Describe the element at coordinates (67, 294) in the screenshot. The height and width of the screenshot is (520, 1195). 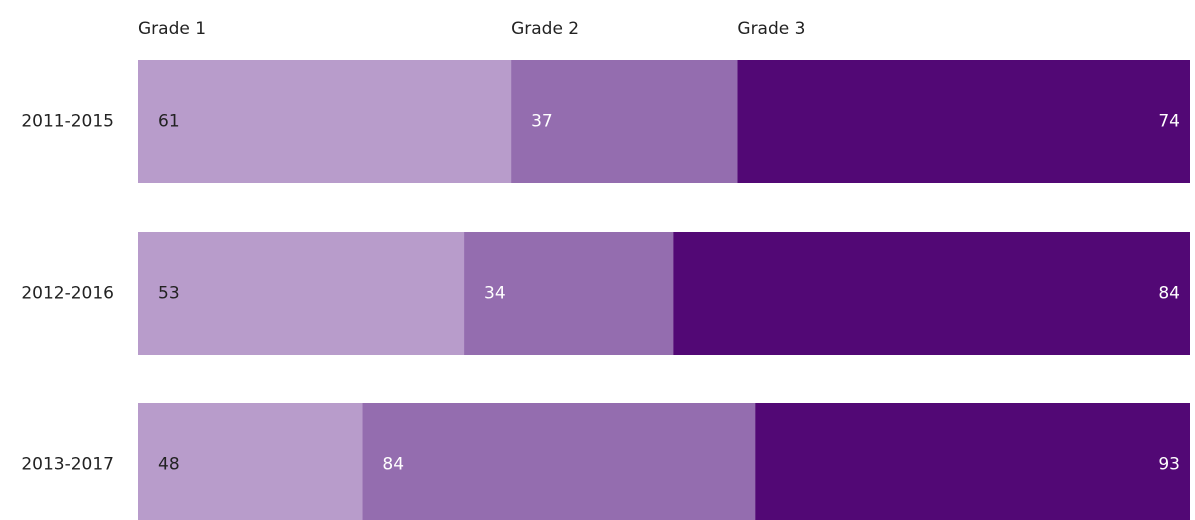
I see `row-label: 2012-2016` at that location.